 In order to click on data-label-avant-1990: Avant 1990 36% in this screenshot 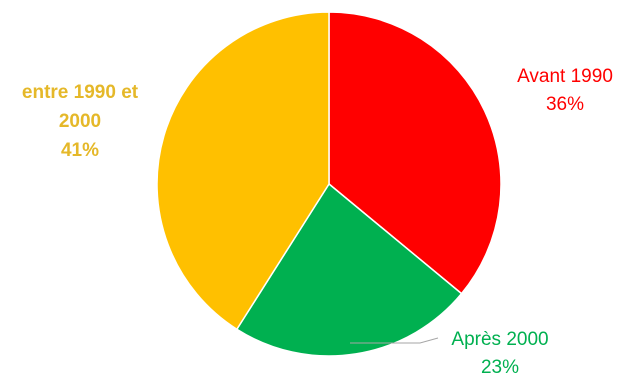, I will do `click(565, 90)`.